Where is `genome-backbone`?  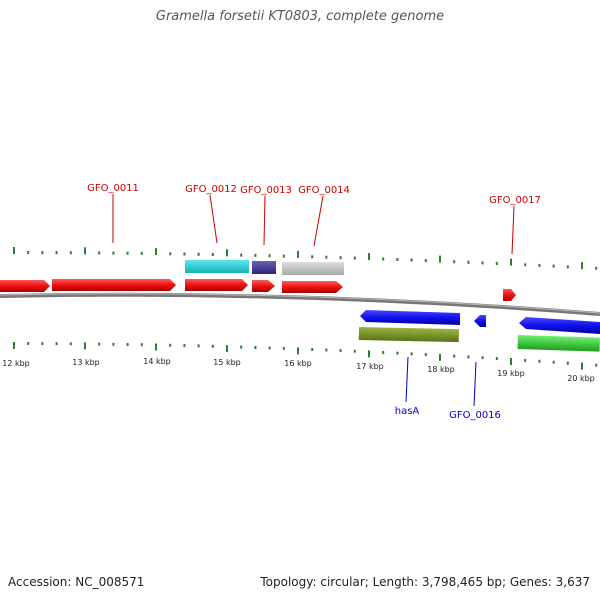 genome-backbone is located at coordinates (300, 304).